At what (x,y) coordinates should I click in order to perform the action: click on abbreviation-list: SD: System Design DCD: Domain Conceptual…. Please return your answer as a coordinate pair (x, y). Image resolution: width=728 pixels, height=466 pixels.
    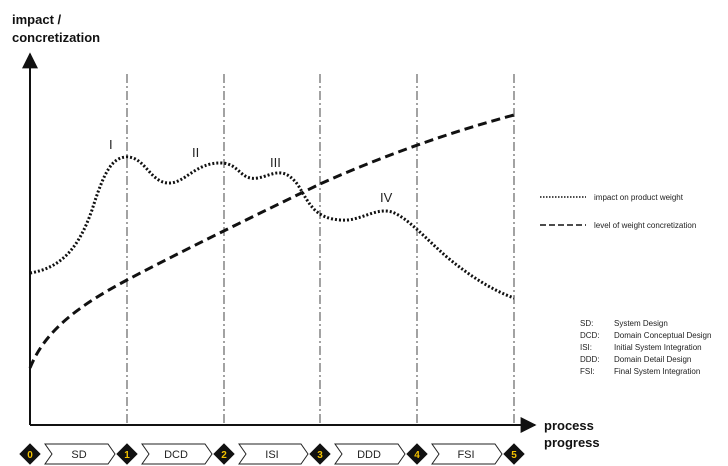
    Looking at the image, I should click on (645, 347).